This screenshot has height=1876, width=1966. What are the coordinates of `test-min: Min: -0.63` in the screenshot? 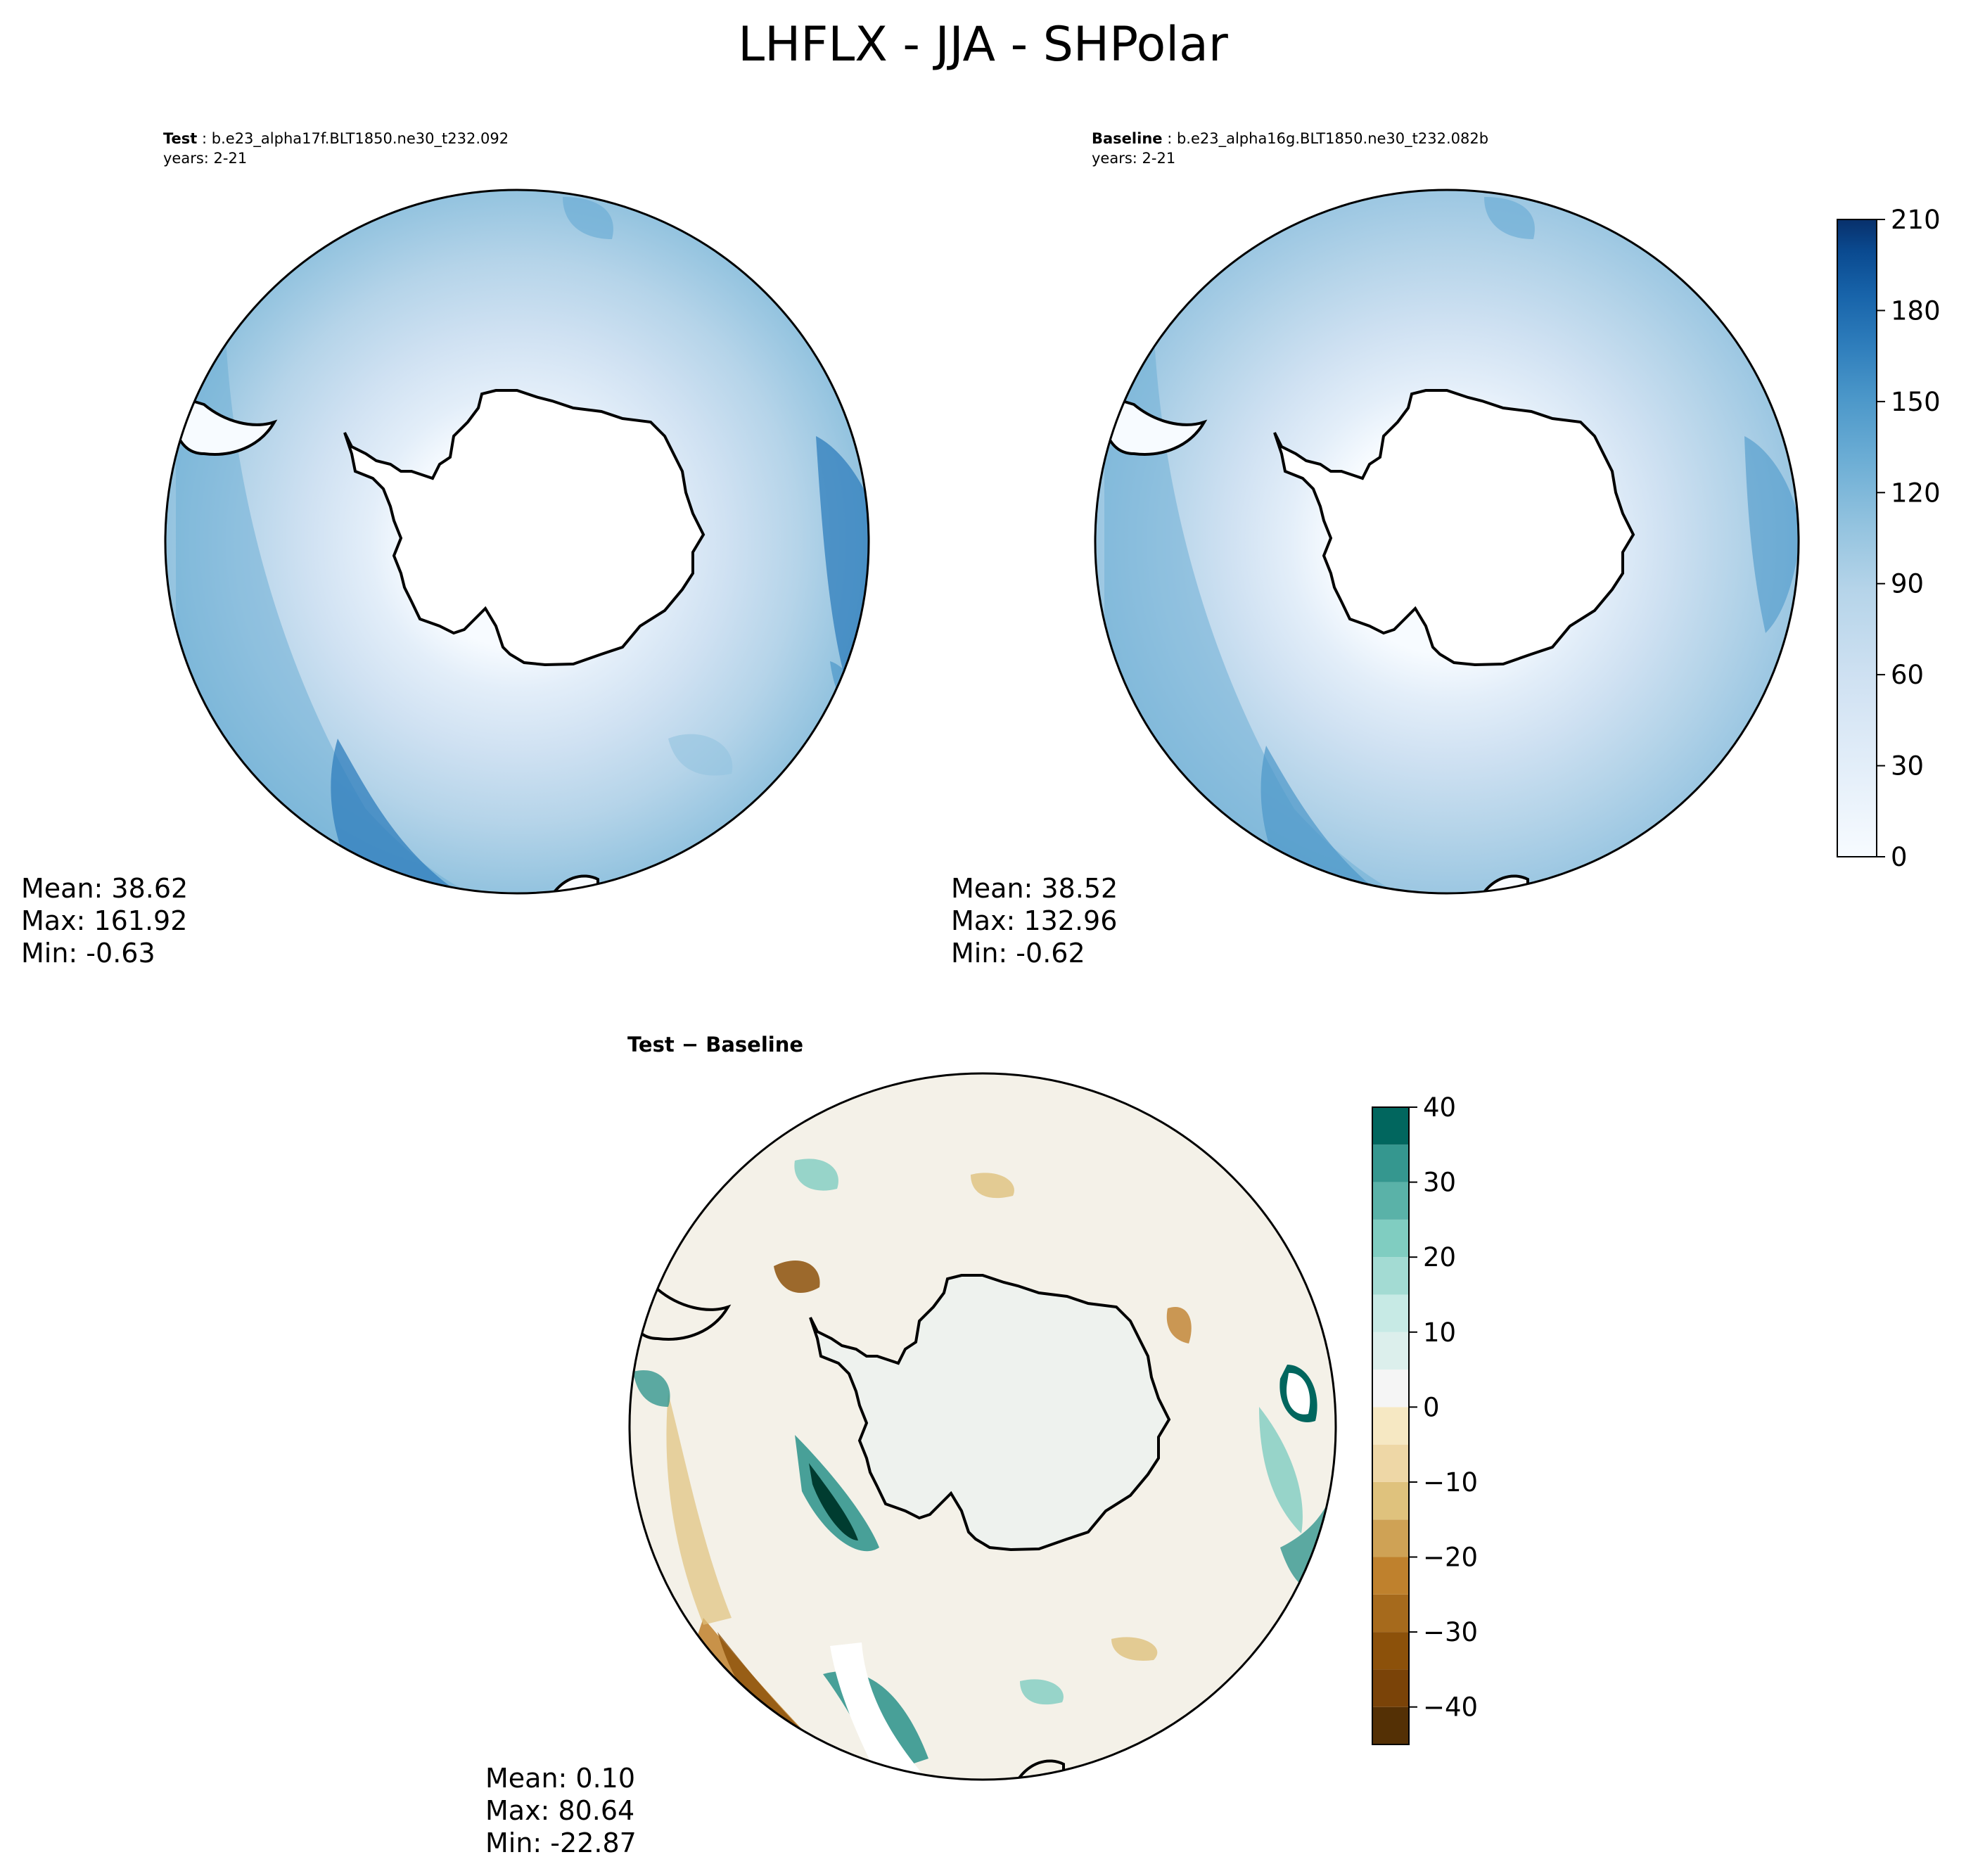 It's located at (88, 954).